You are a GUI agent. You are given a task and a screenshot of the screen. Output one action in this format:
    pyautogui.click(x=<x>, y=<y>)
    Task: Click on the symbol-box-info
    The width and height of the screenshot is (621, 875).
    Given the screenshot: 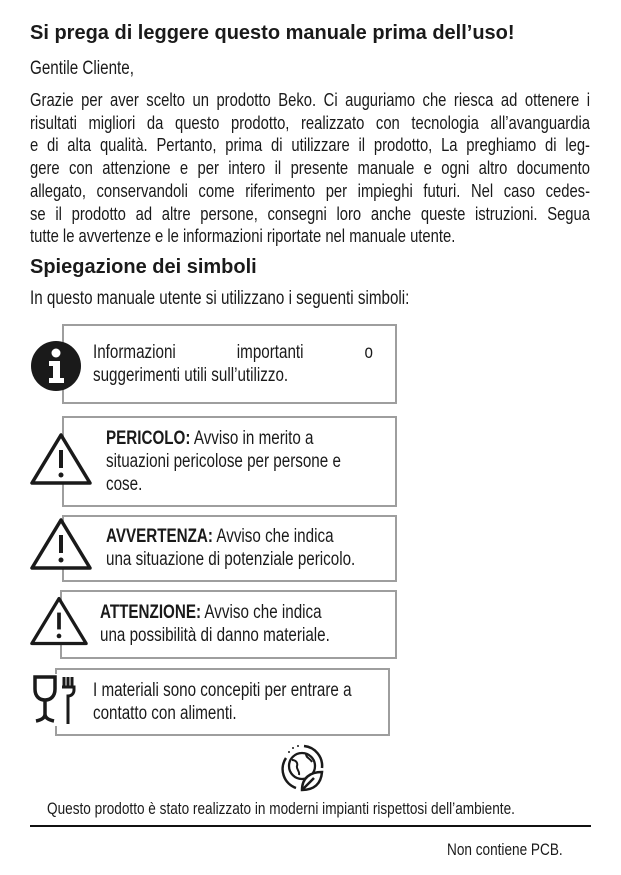 What is the action you would take?
    pyautogui.click(x=229, y=364)
    